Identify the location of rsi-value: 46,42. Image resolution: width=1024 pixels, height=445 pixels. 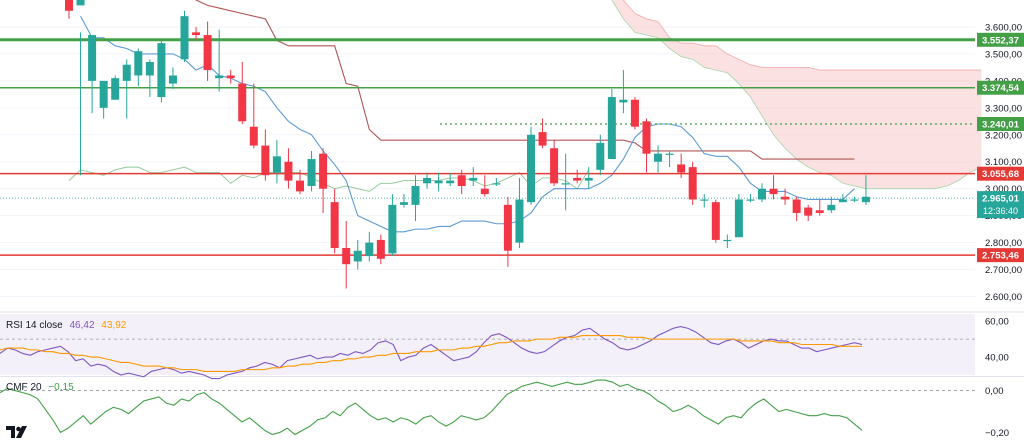
(82, 325).